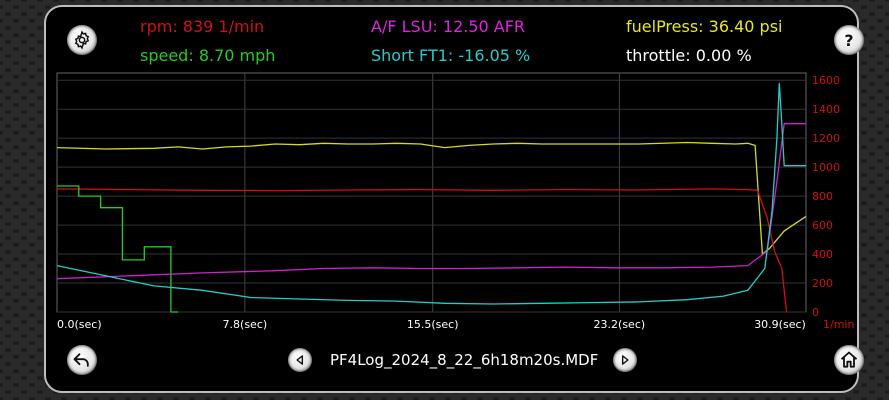 This screenshot has height=400, width=889. I want to click on y-axis-unit: 1/min, so click(838, 324).